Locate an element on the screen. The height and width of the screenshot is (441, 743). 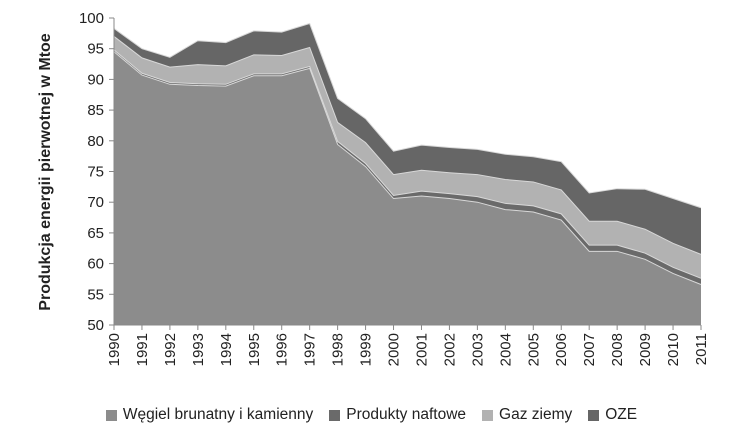
legend-label: Produkty naftowe is located at coordinates (406, 414).